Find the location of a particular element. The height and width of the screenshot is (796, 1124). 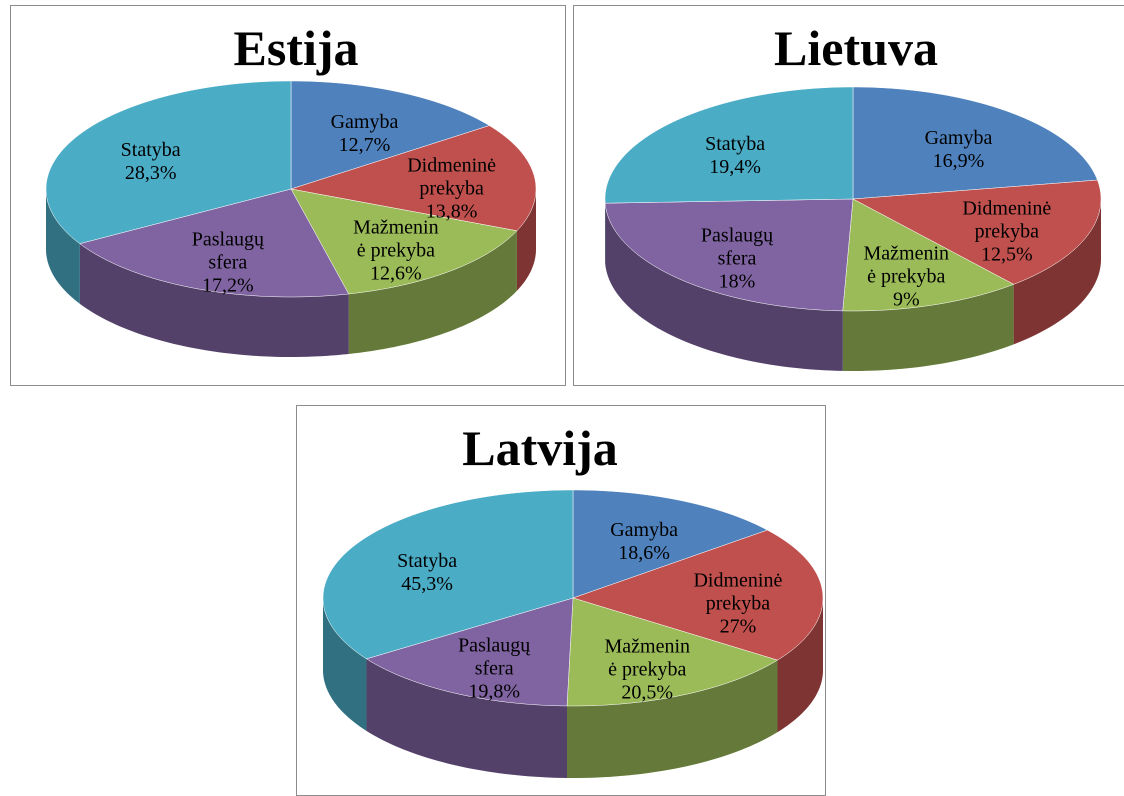

data-label: Statyba 19,4% is located at coordinates (735, 156).